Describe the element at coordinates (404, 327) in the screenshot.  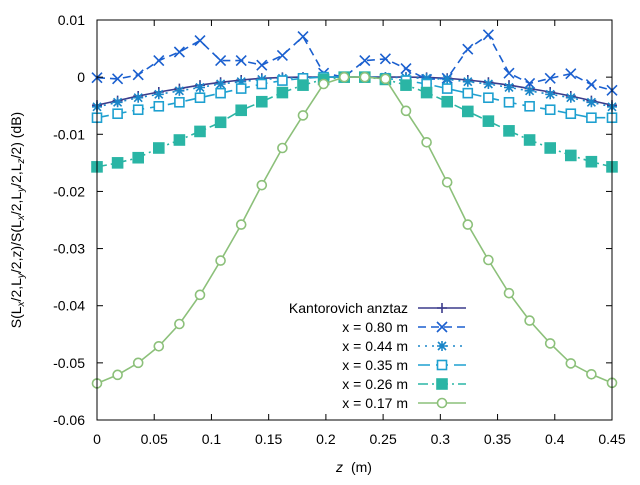
I see `legend-entry: x = 0.80 m` at that location.